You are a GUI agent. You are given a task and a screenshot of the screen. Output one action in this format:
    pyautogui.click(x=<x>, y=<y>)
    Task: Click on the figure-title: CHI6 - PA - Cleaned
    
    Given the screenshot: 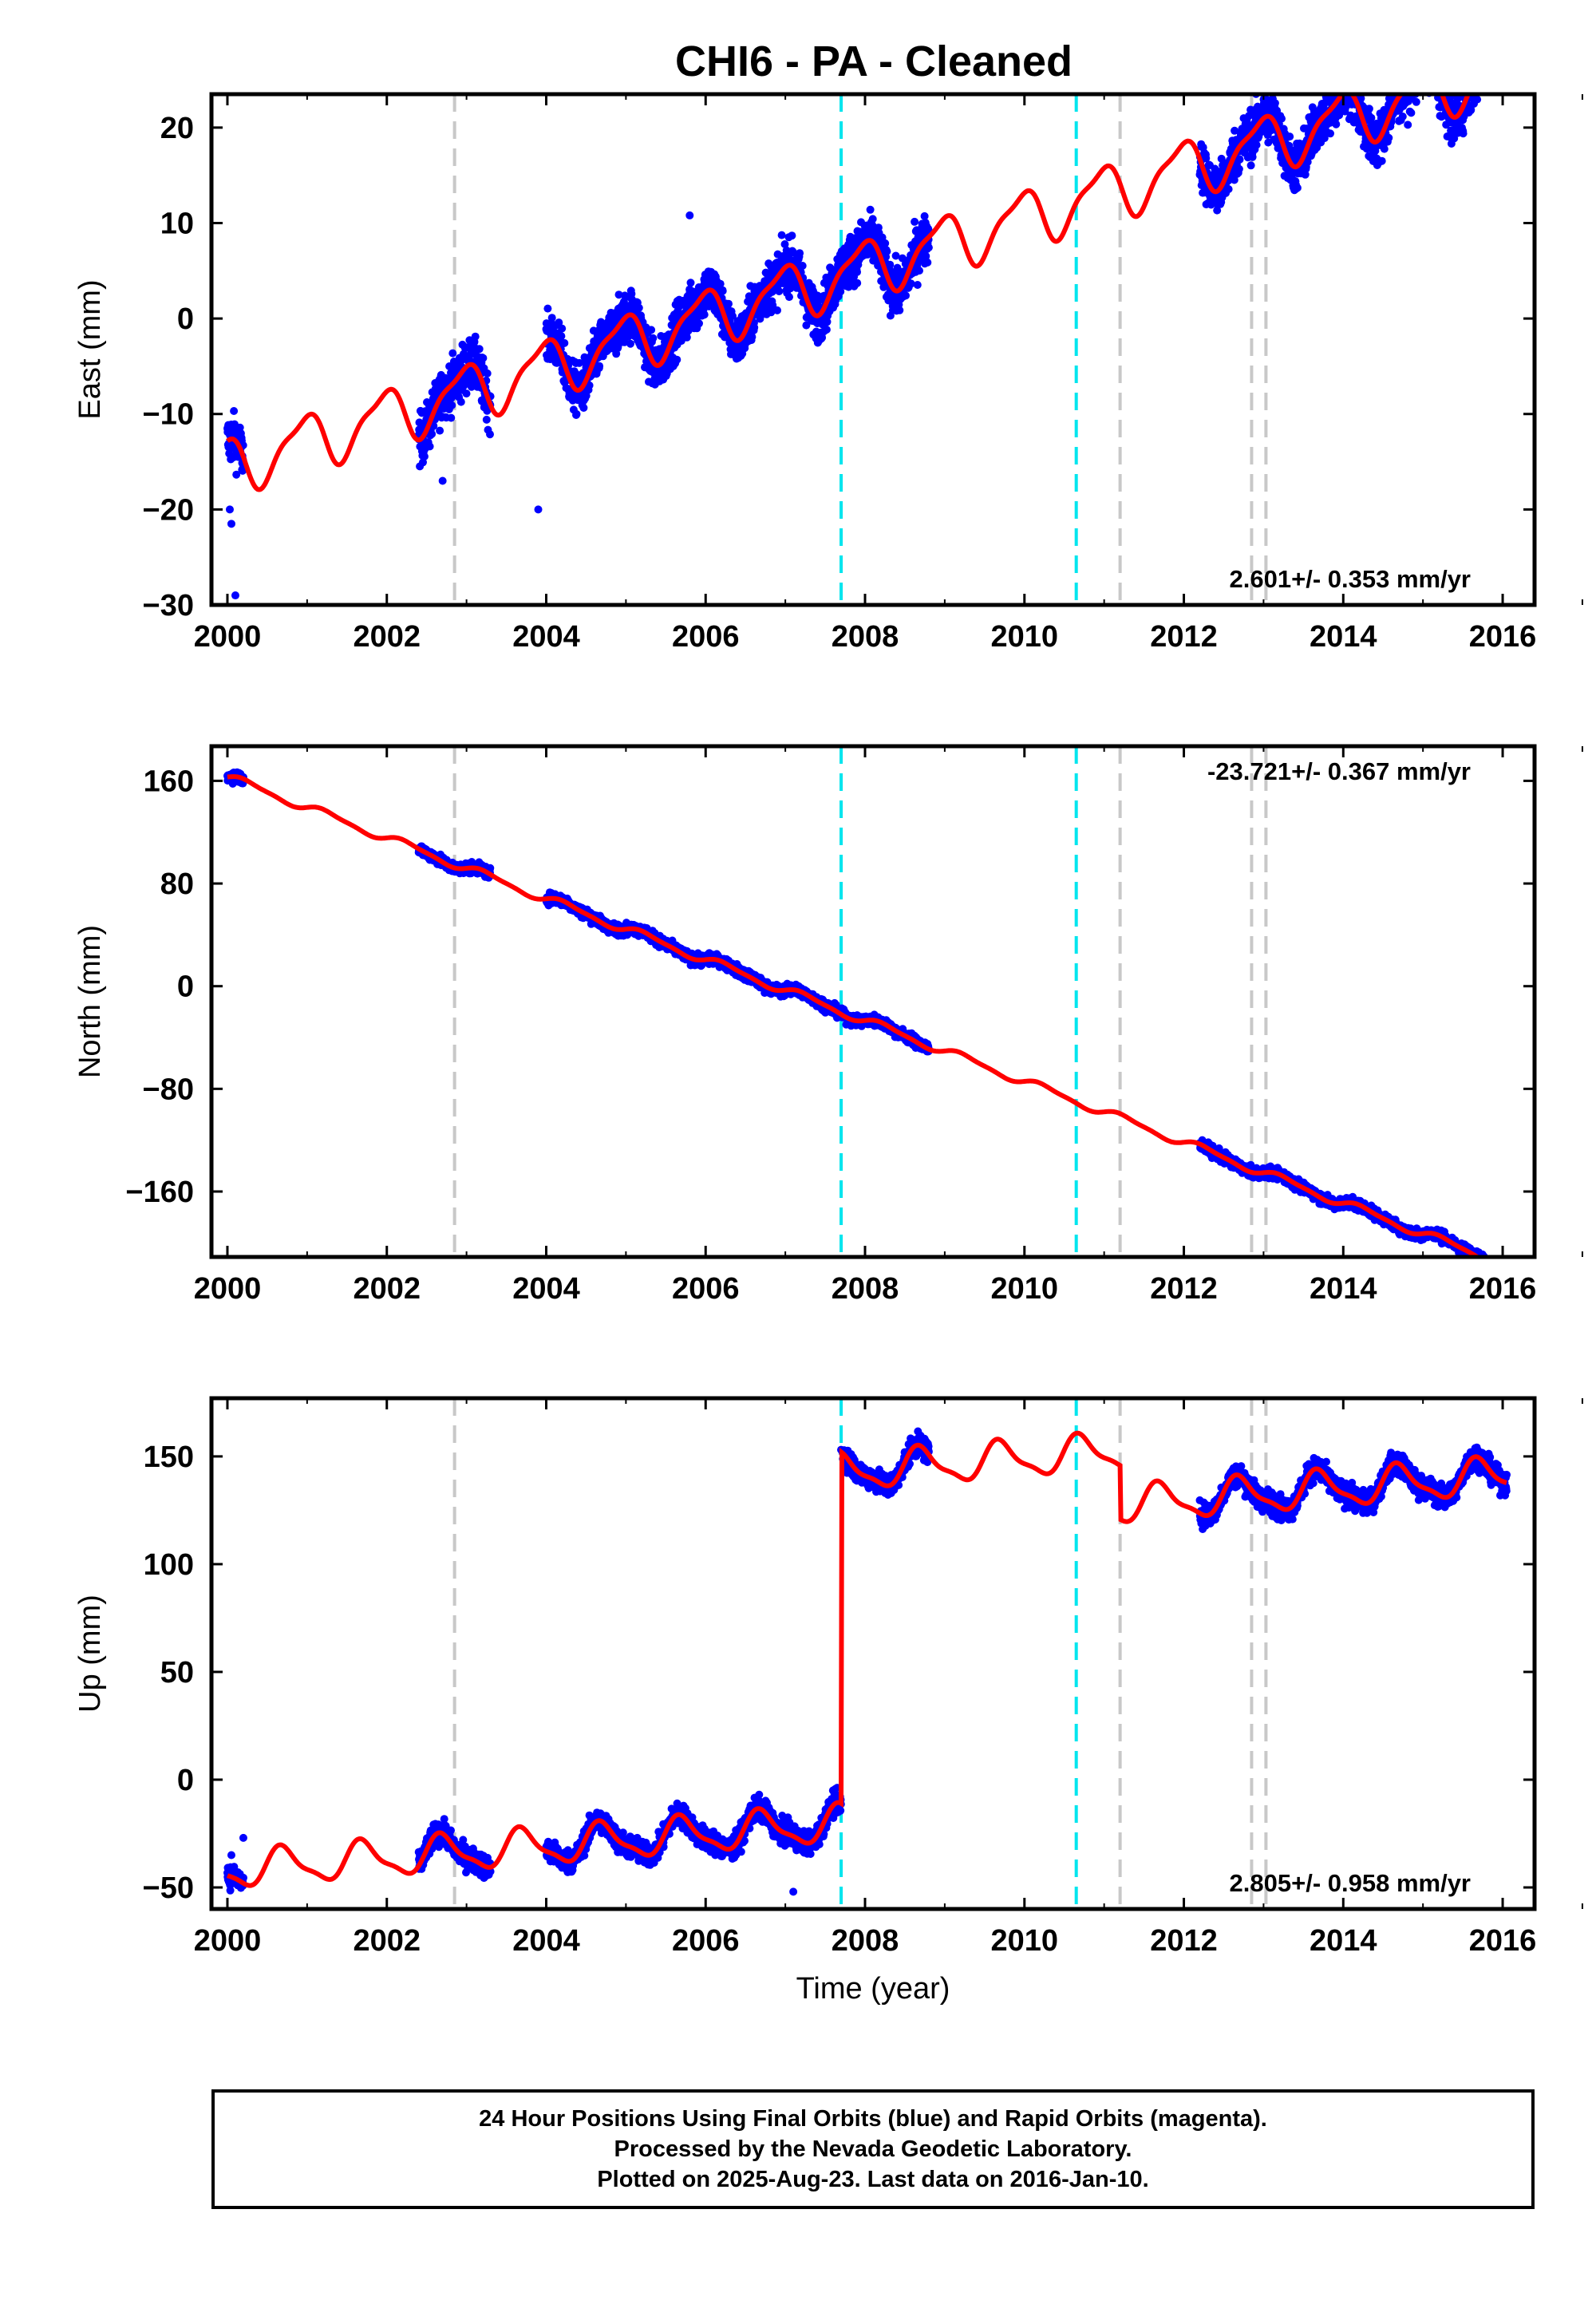 What is the action you would take?
    pyautogui.click(x=874, y=61)
    